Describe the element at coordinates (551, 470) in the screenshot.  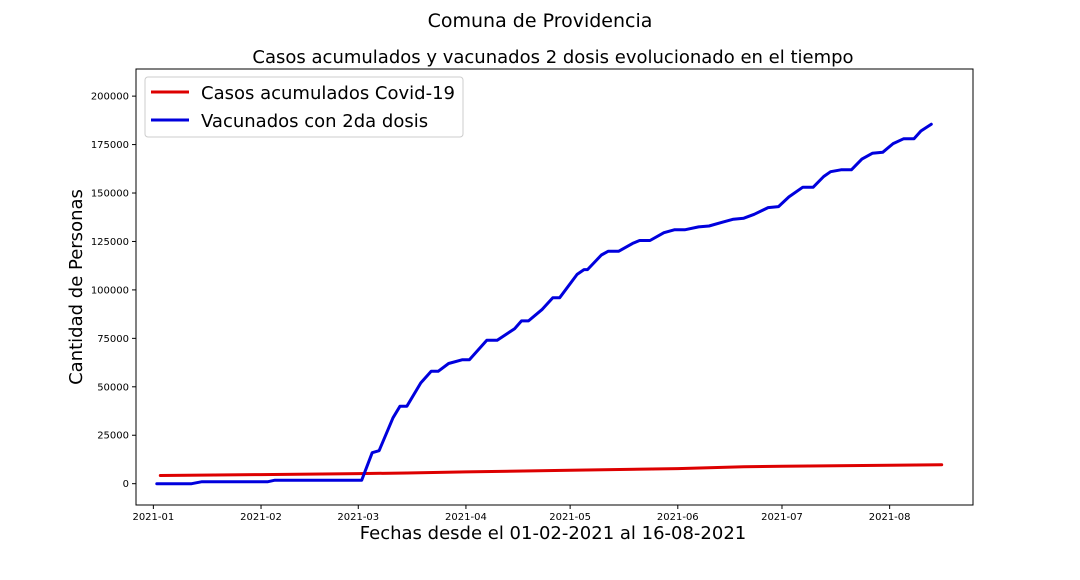
I see `series-line-casos` at that location.